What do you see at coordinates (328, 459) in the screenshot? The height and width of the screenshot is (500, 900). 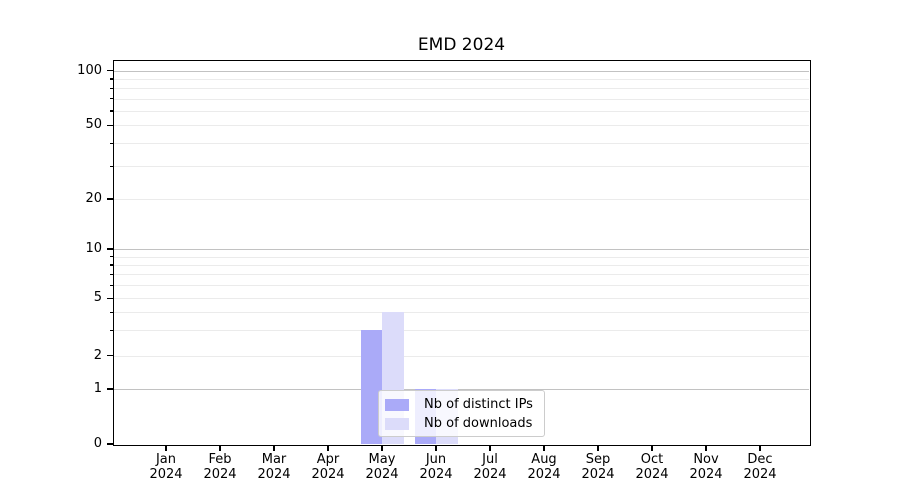 I see `x-tick-month: Apr` at bounding box center [328, 459].